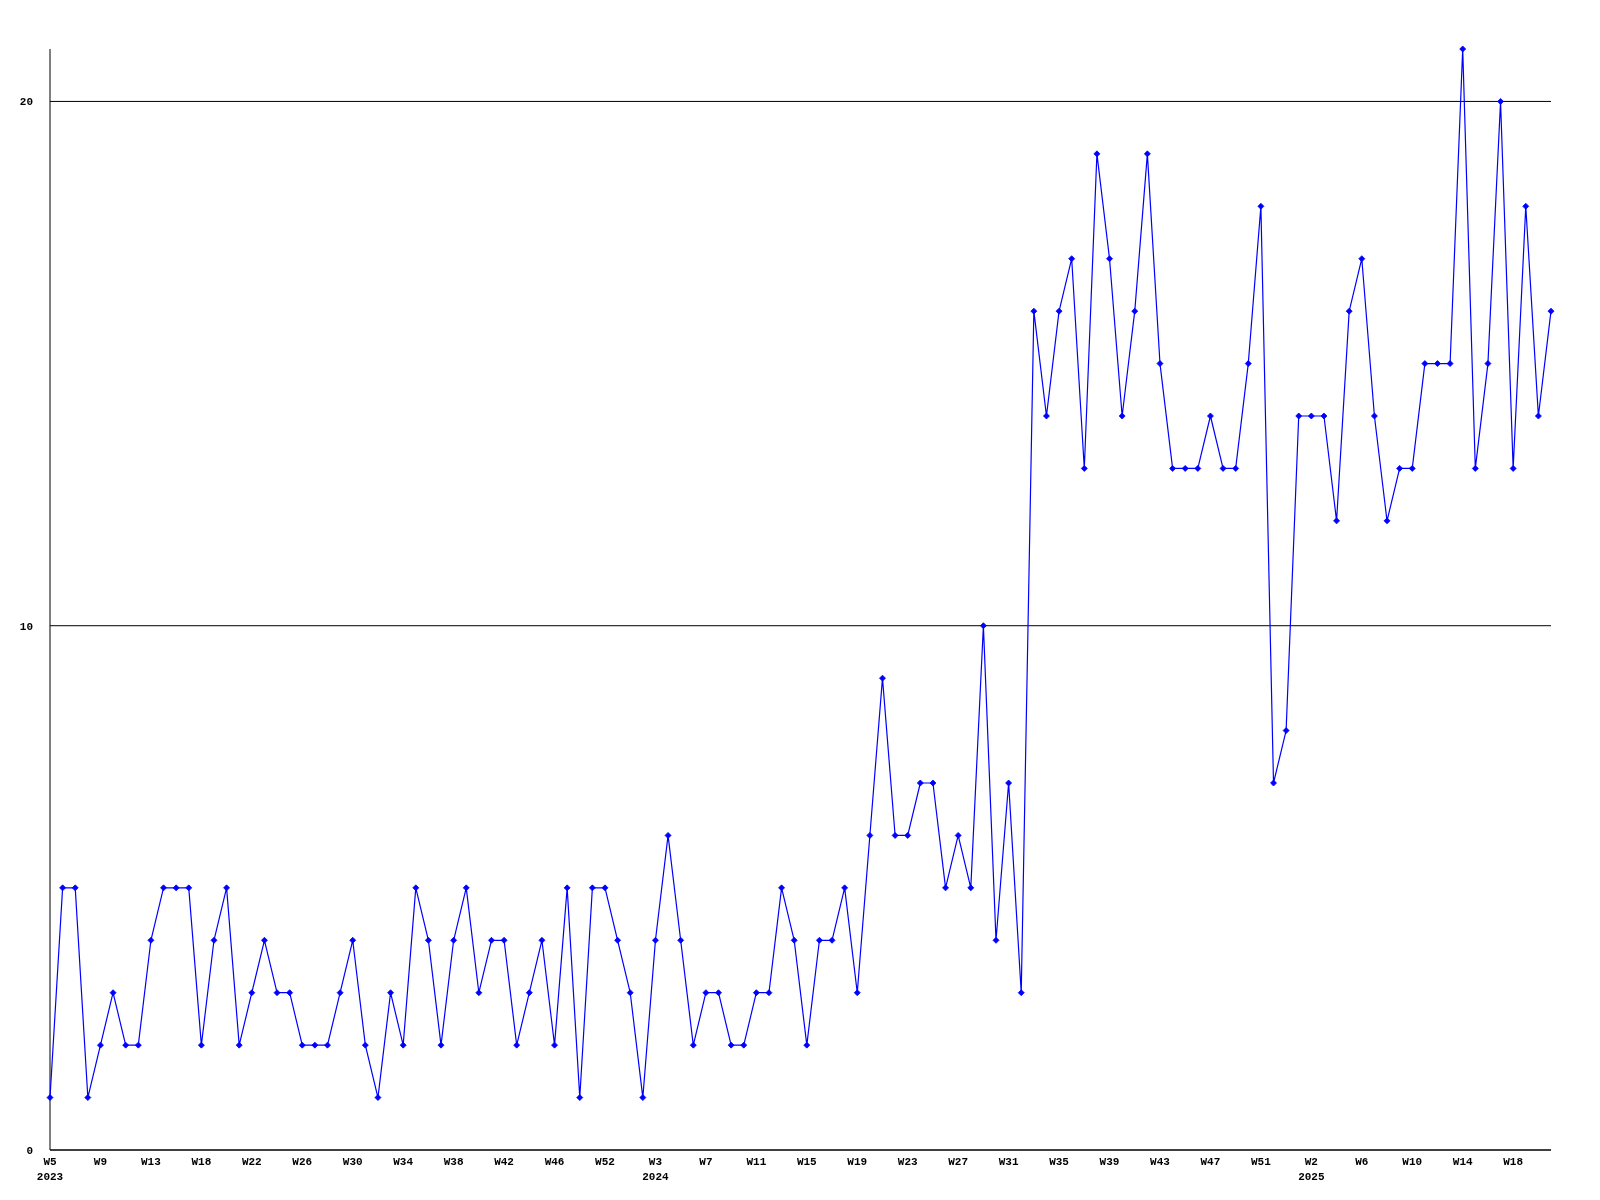  What do you see at coordinates (1210, 1162) in the screenshot?
I see `x-tick-label: W47` at bounding box center [1210, 1162].